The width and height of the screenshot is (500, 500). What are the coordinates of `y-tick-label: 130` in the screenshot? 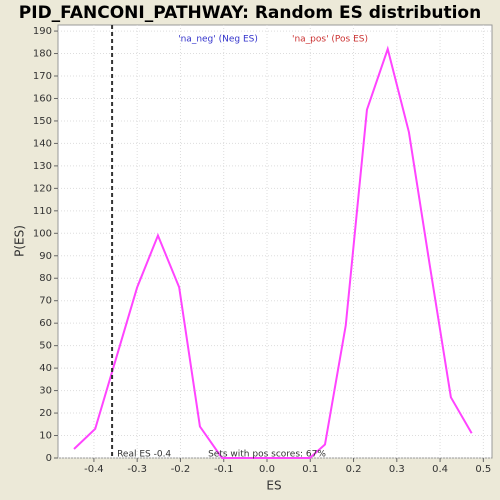 It's located at (42, 166).